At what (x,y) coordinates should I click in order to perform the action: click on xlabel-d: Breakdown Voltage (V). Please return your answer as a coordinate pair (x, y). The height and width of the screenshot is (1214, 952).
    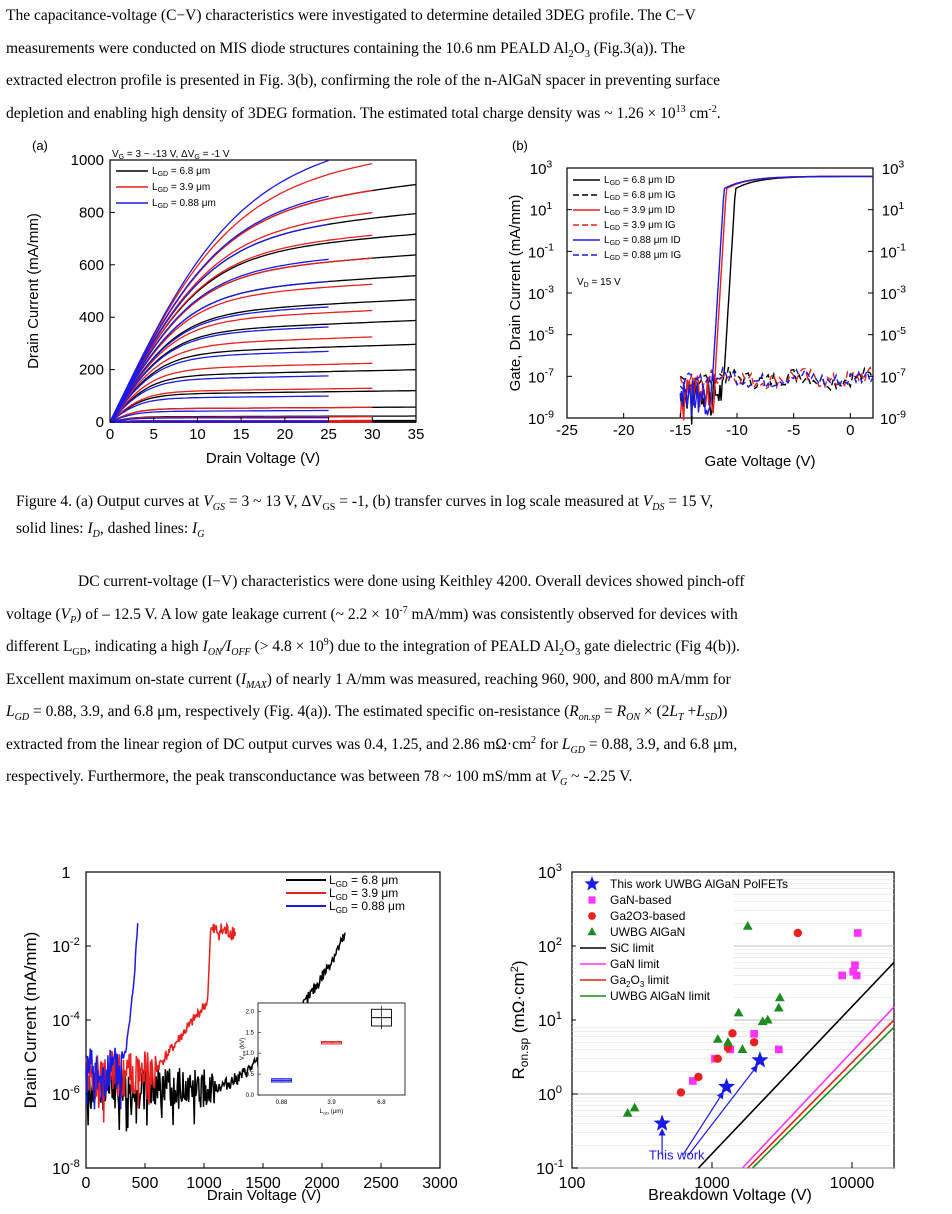
    Looking at the image, I should click on (730, 1195).